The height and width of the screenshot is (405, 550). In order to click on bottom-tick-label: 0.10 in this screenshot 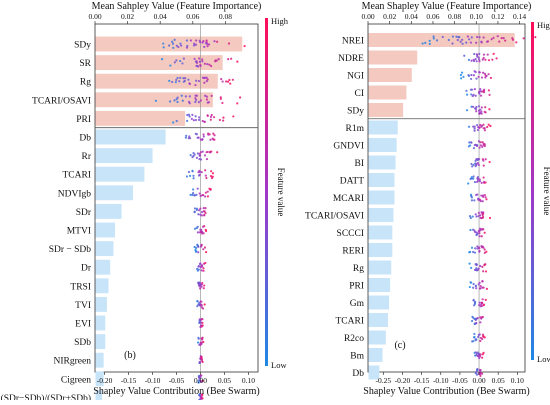, I will do `click(248, 380)`.